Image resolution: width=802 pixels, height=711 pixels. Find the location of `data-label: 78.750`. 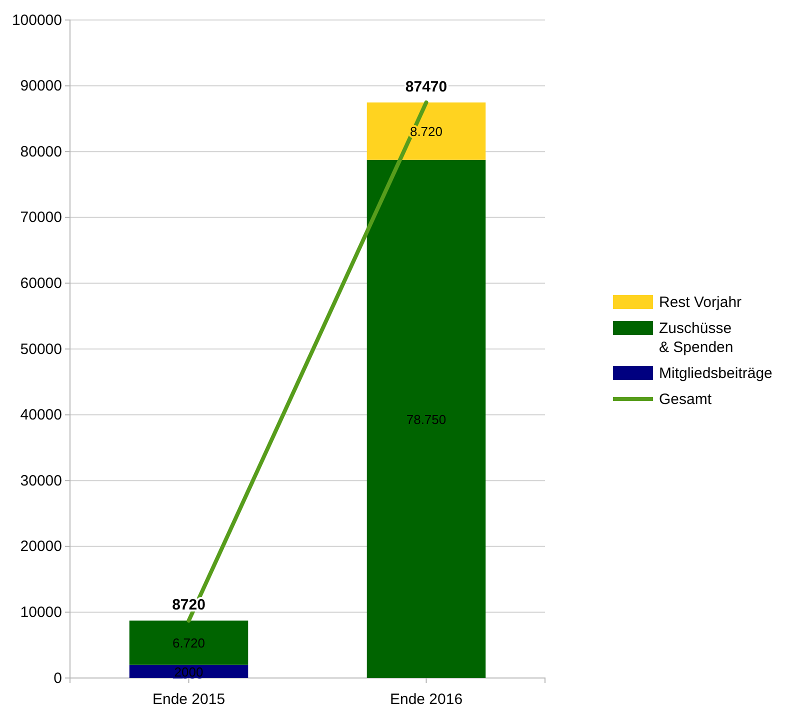

data-label: 78.750 is located at coordinates (426, 419).